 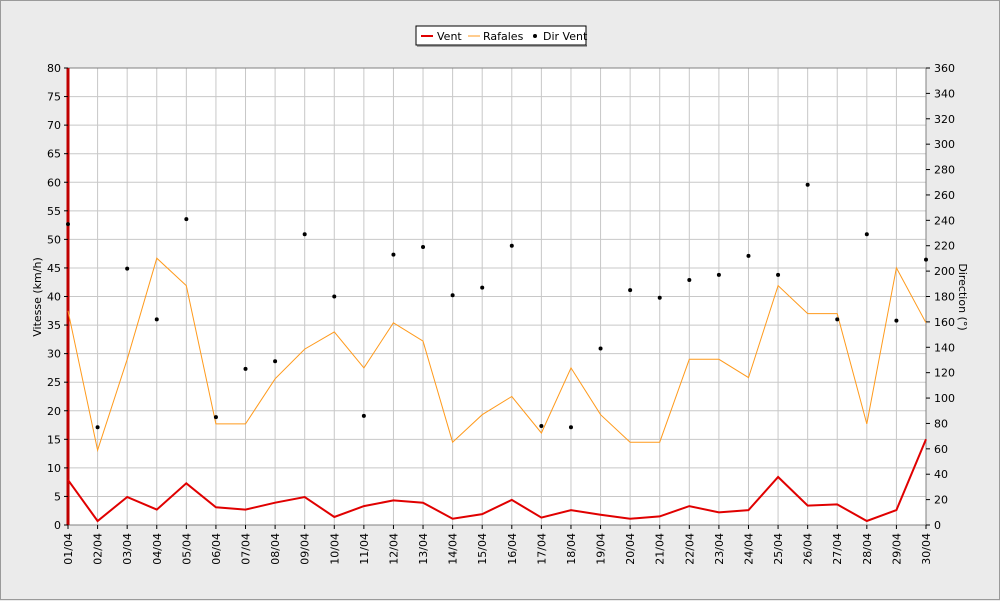 I want to click on legend-shadow, so click(x=502, y=46).